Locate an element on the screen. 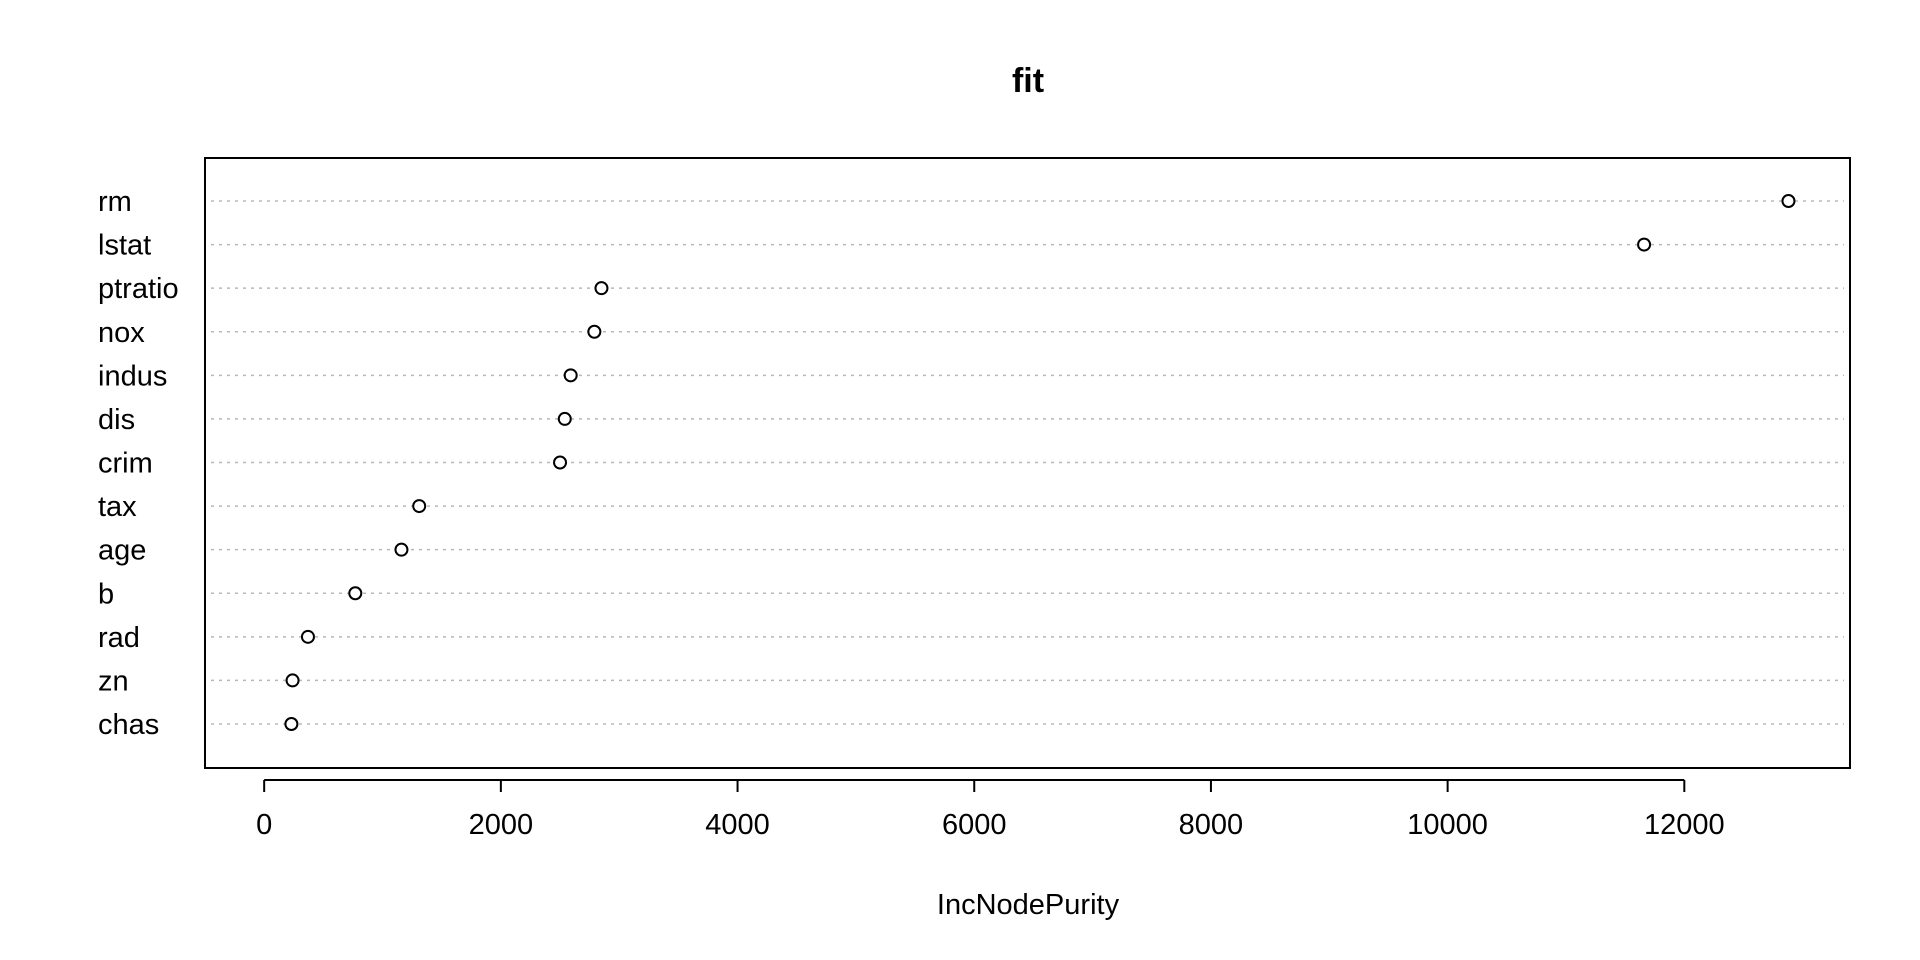 The image size is (1920, 960). x-tick-label-2000: 2000 is located at coordinates (501, 825).